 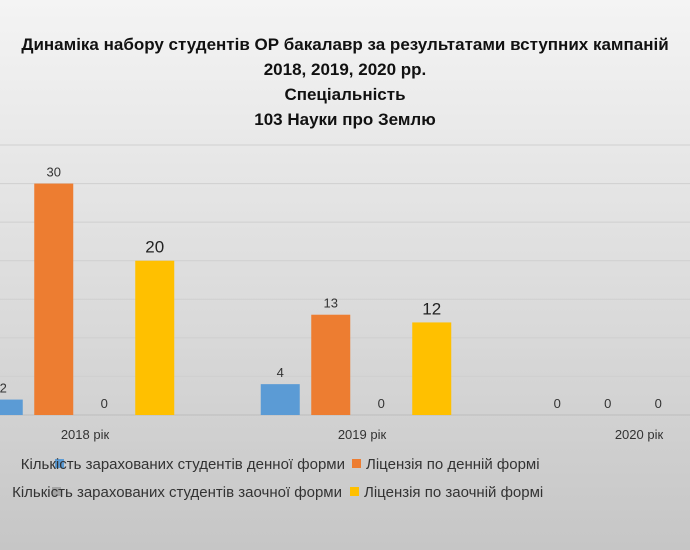 What do you see at coordinates (331, 303) in the screenshot?
I see `data-label: 13` at bounding box center [331, 303].